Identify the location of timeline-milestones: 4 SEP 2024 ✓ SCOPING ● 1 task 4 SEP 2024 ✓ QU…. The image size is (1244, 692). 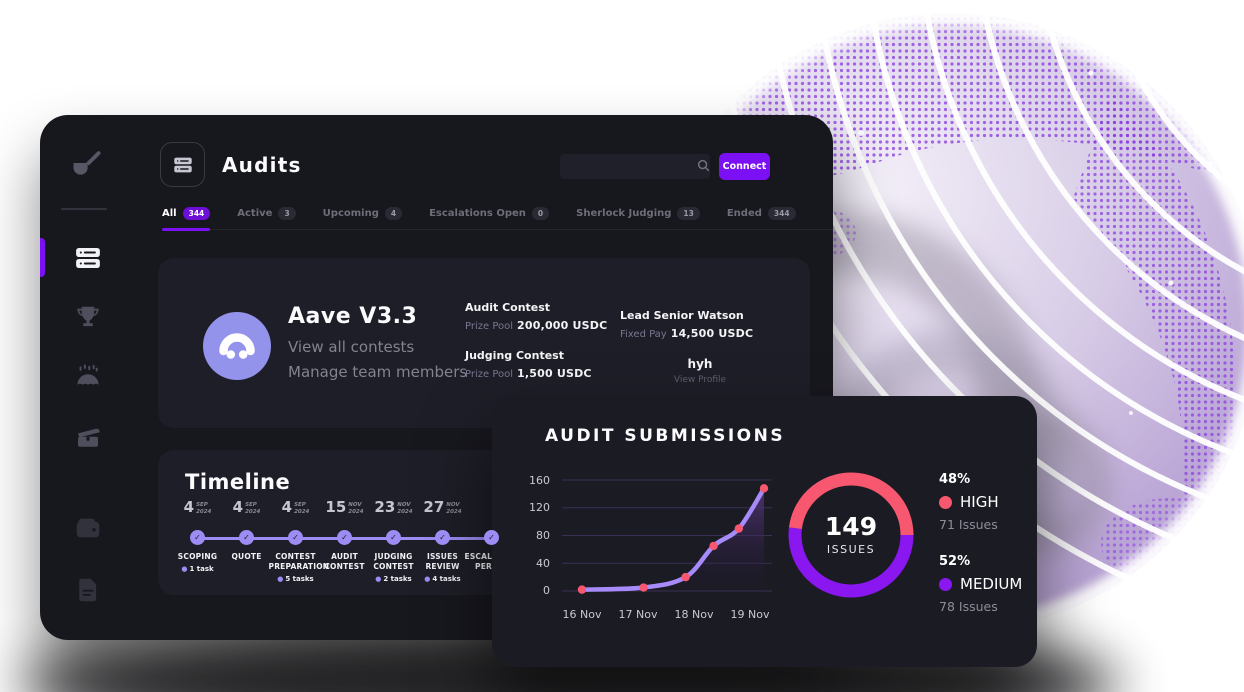
(346, 541).